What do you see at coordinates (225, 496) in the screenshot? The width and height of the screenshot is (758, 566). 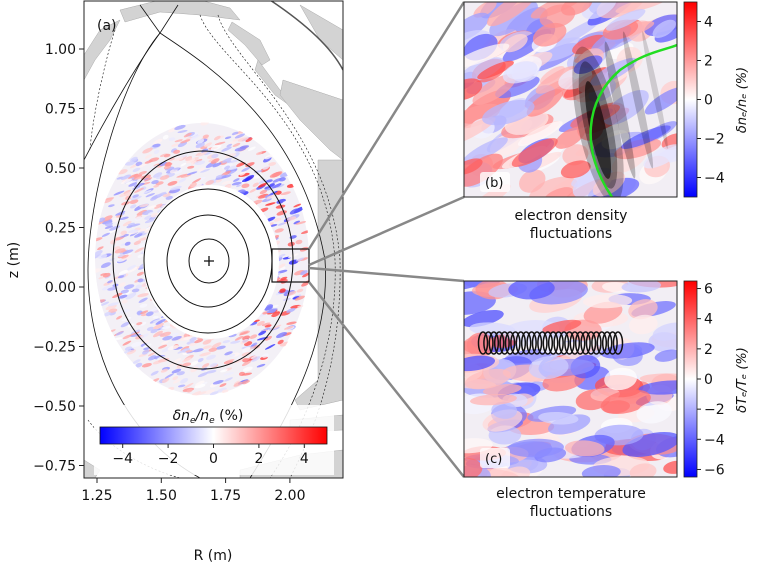 I see `x-tick-label: 1.75` at bounding box center [225, 496].